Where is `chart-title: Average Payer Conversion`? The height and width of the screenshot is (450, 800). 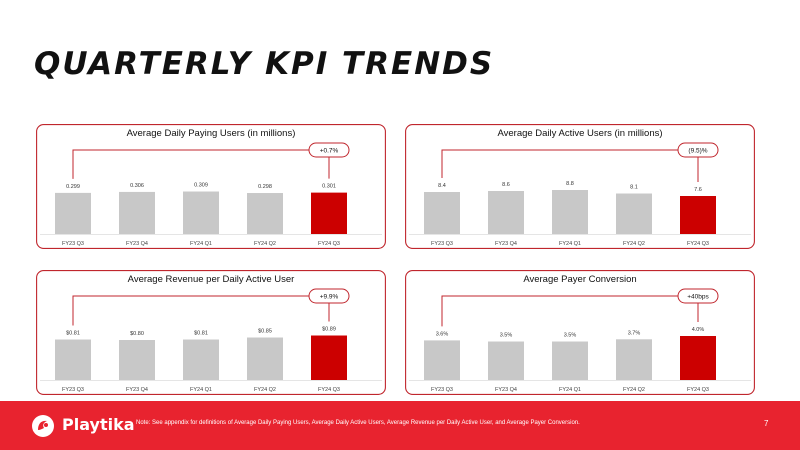
chart-title: Average Payer Conversion is located at coordinates (579, 279).